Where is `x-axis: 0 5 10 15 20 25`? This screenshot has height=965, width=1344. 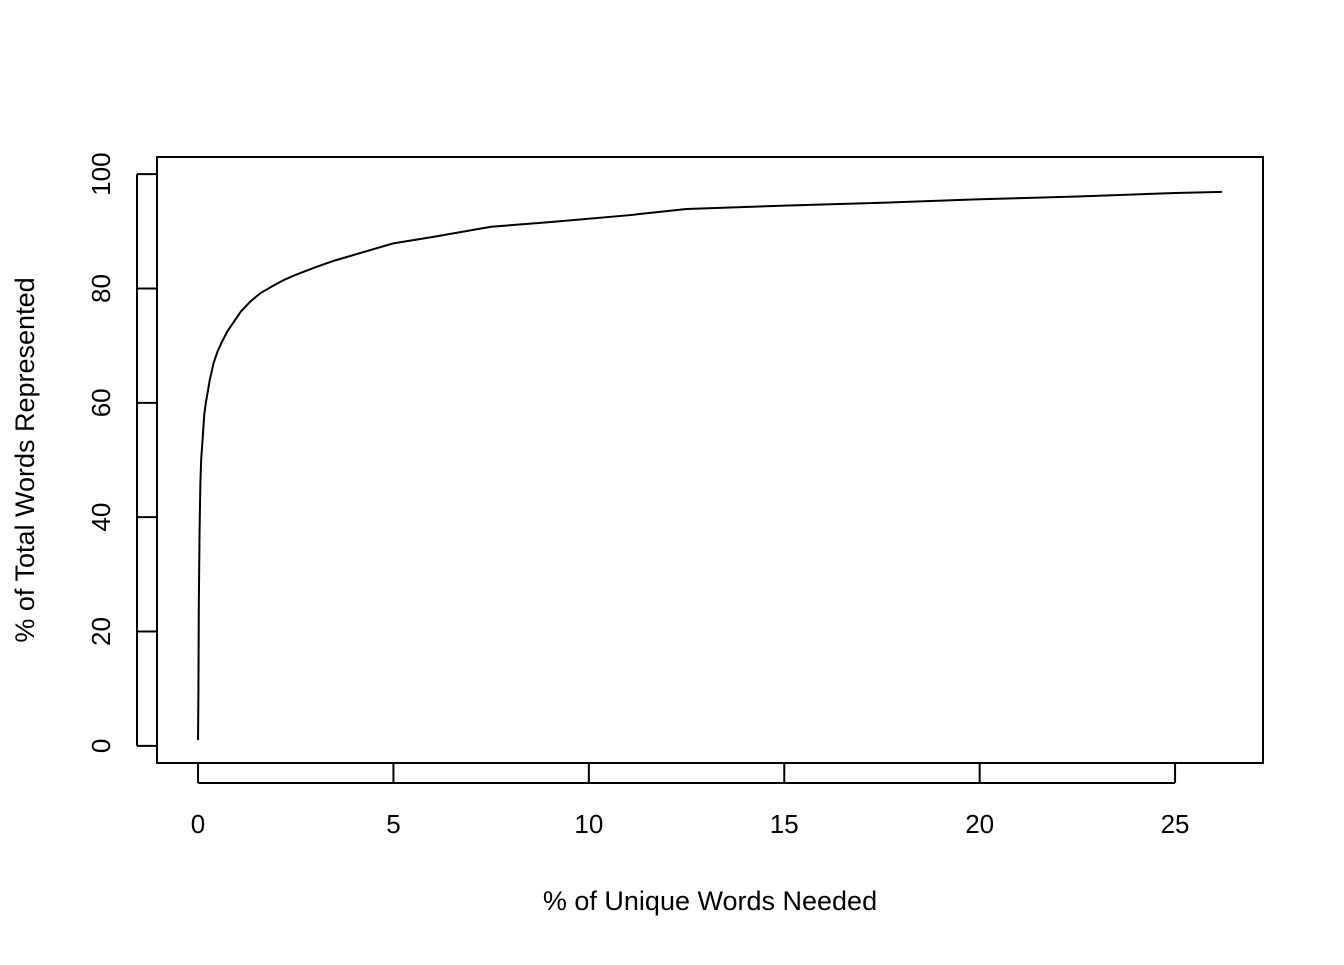
x-axis: 0 5 10 15 20 25 is located at coordinates (690, 801).